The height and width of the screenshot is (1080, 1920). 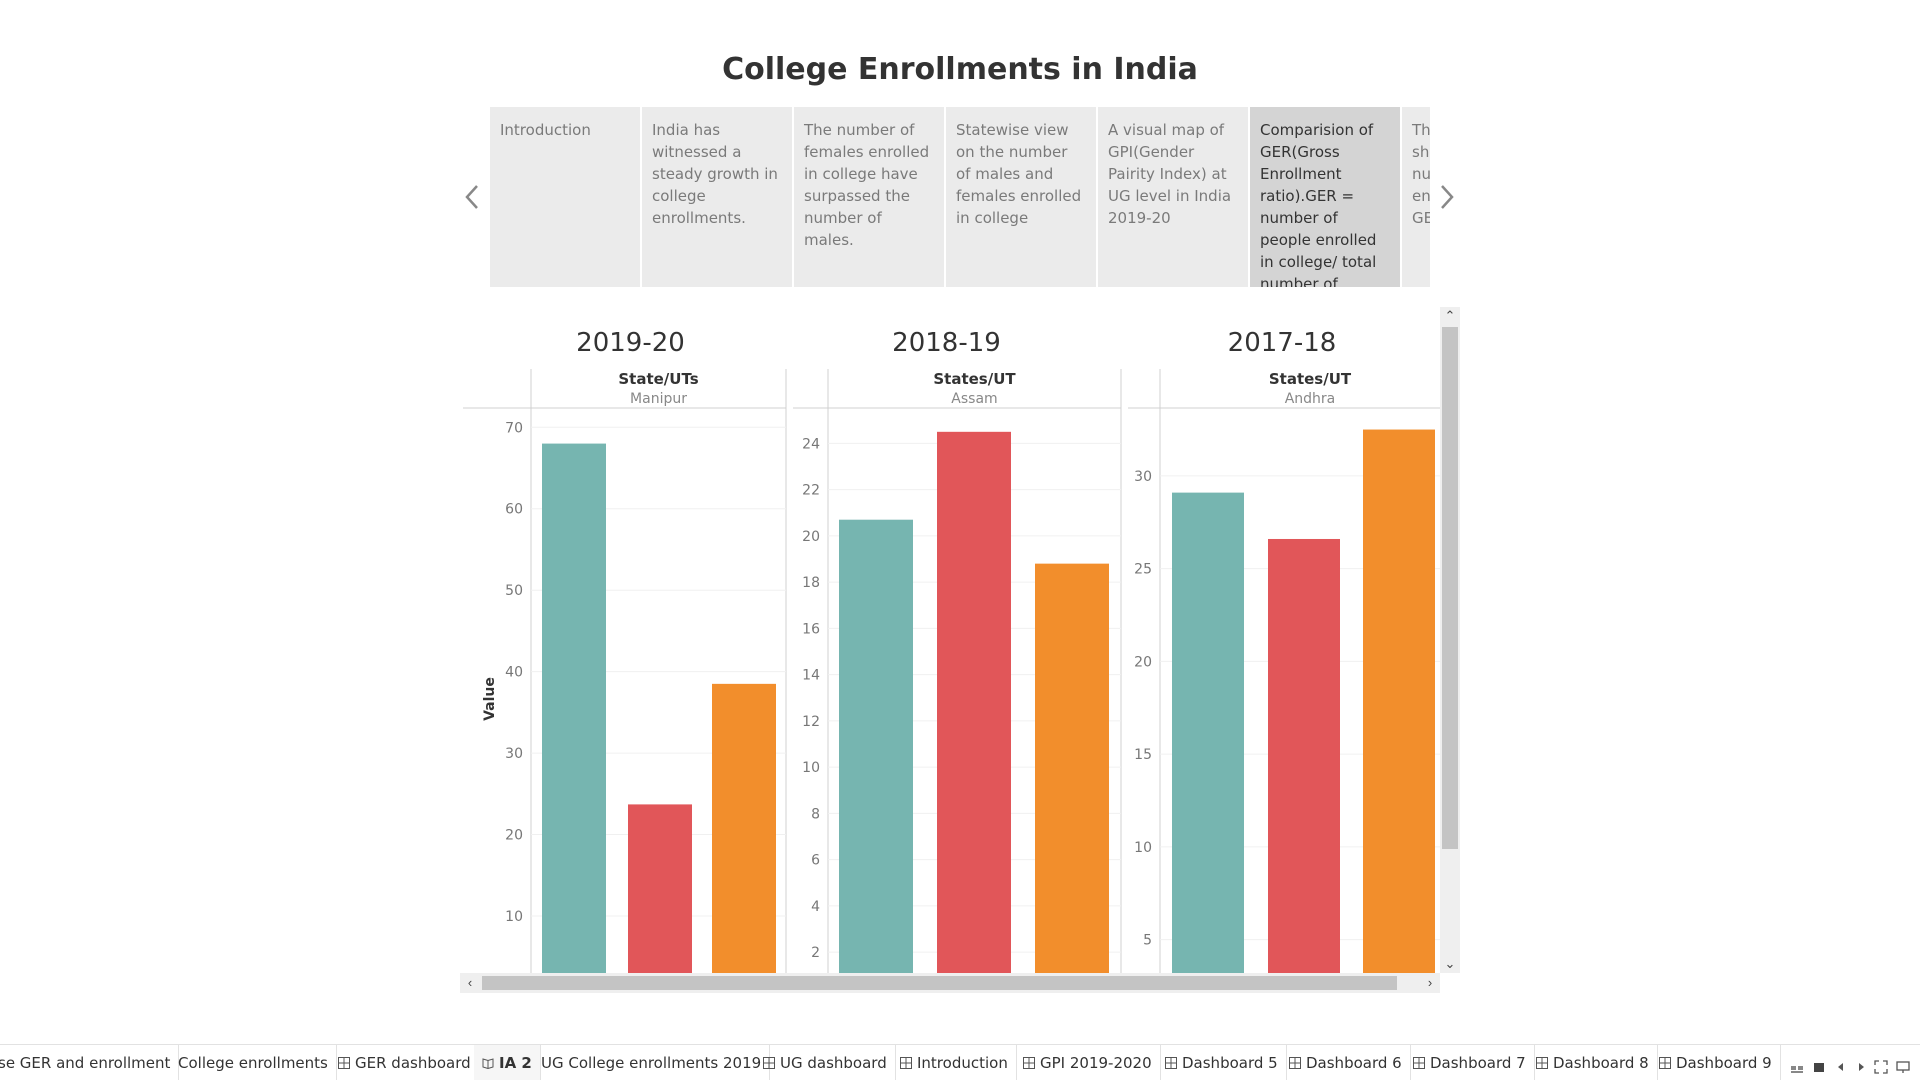 I want to click on show-sheet-sorter-icon, so click(x=1797, y=1067).